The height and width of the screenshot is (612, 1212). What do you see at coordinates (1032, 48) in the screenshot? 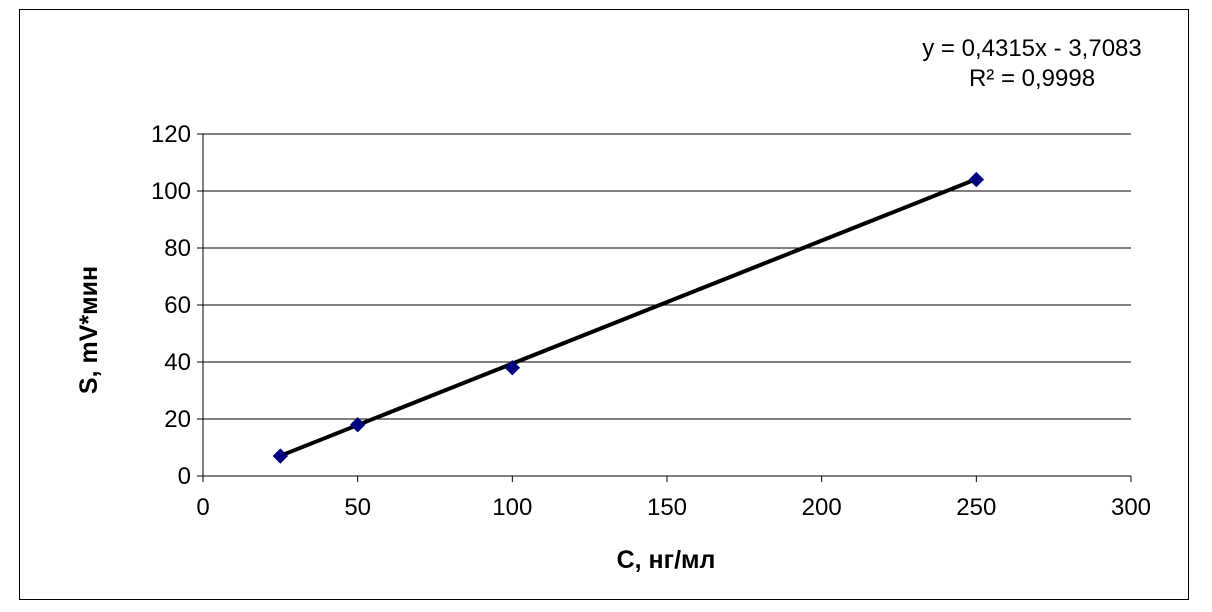
I see `trendline-equation: y = 0,4315x - 3,7083` at bounding box center [1032, 48].